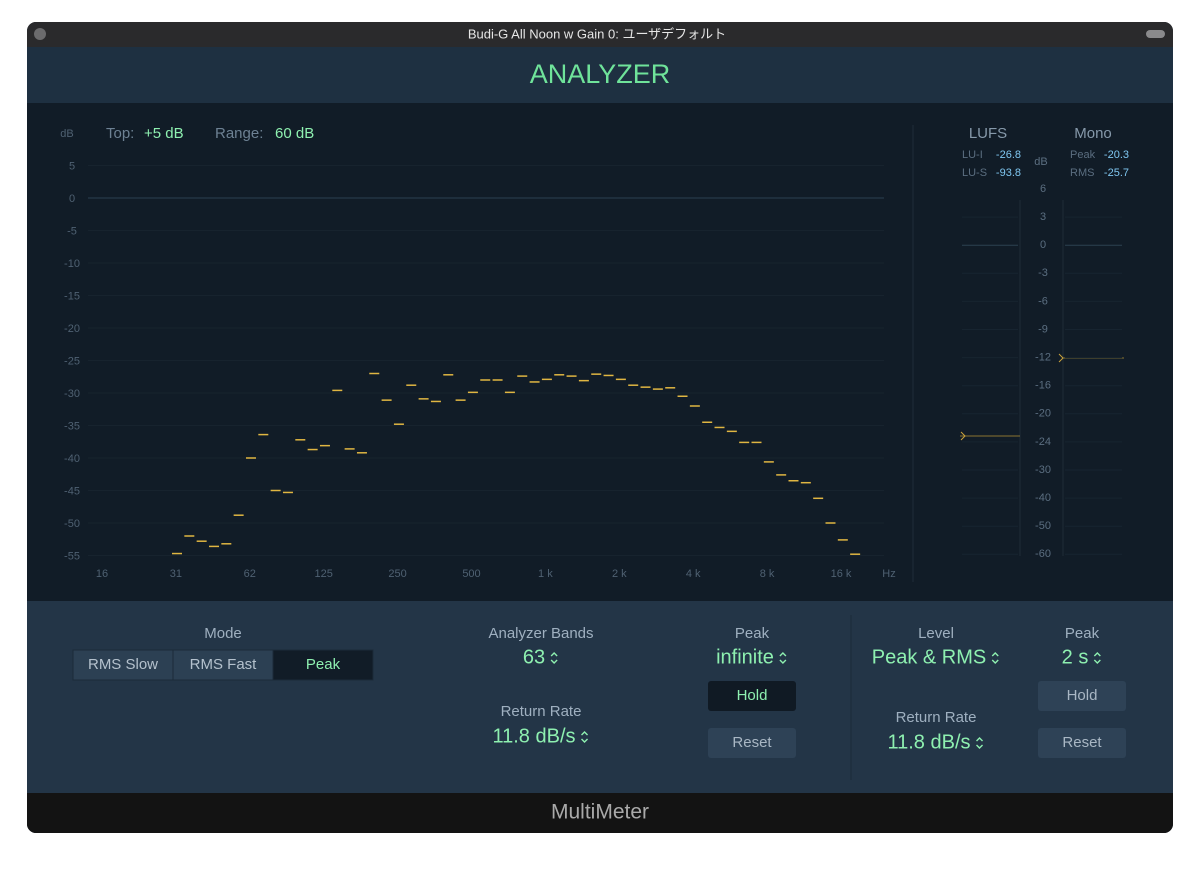  I want to click on db-tick-label: -20, so click(72, 329).